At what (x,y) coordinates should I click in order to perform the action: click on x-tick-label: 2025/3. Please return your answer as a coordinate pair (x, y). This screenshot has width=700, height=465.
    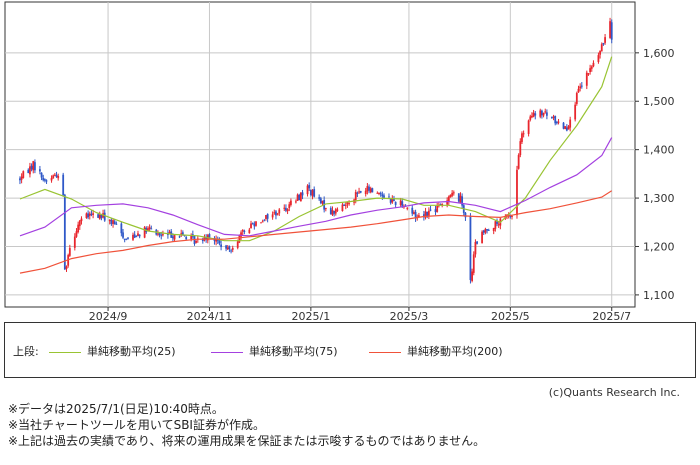
    Looking at the image, I should click on (409, 315).